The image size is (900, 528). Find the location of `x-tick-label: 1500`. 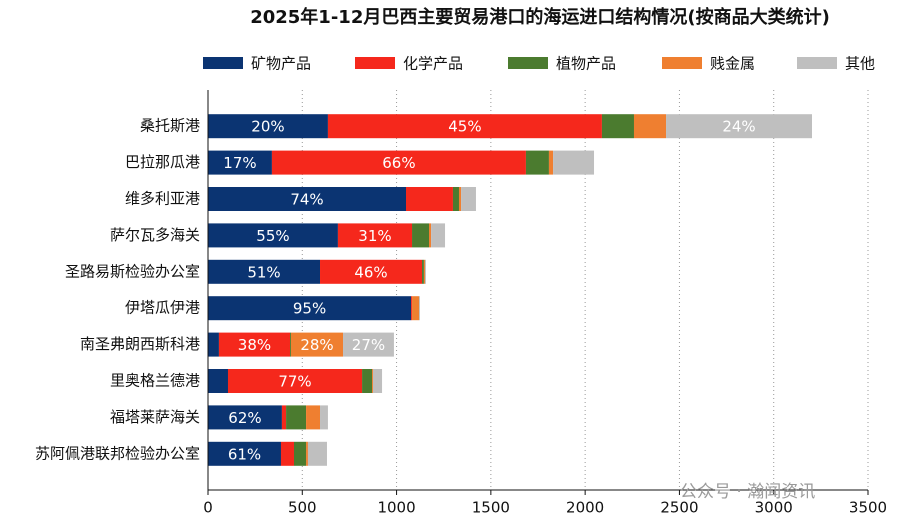

x-tick-label: 1500 is located at coordinates (491, 508).